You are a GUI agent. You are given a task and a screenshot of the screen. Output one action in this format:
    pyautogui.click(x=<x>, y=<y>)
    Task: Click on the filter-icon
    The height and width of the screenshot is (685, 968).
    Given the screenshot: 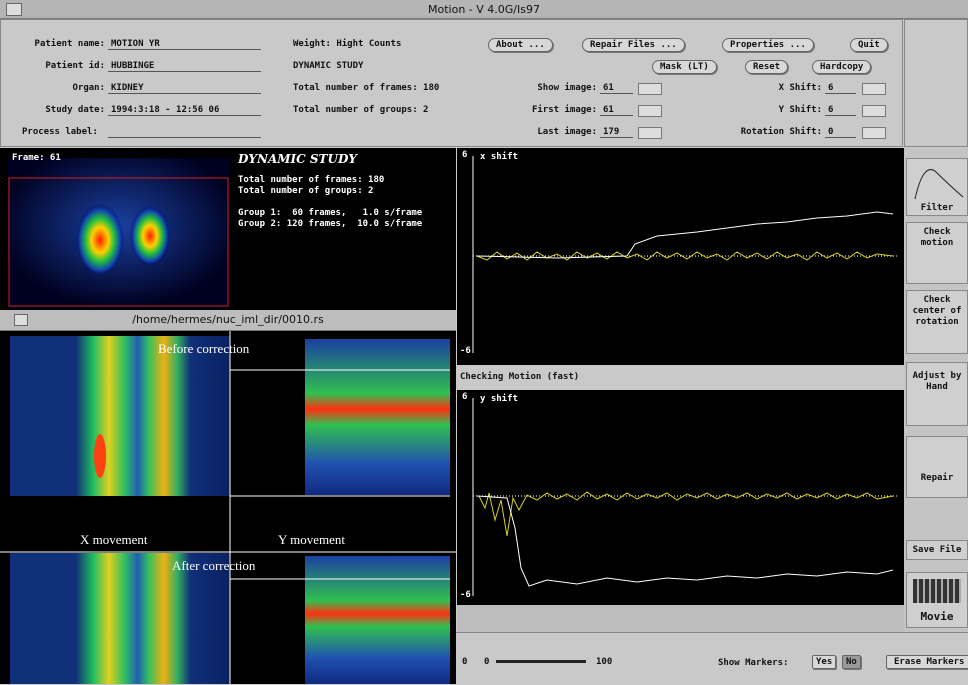 What is the action you would take?
    pyautogui.click(x=939, y=184)
    